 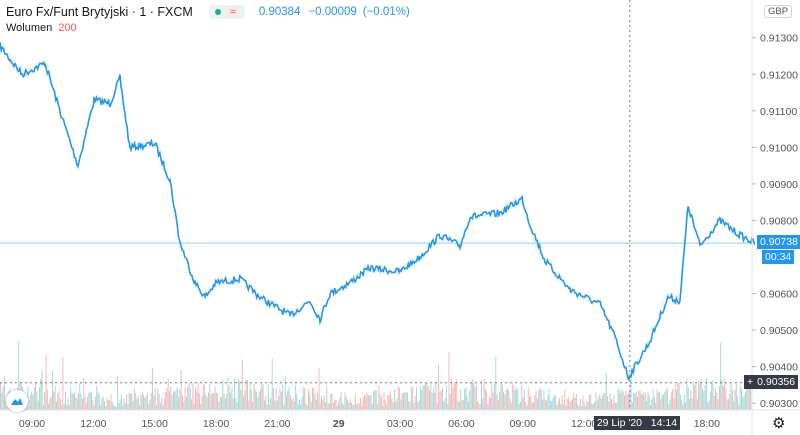 What do you see at coordinates (41, 28) in the screenshot?
I see `volume-legend: Wolumen 200` at bounding box center [41, 28].